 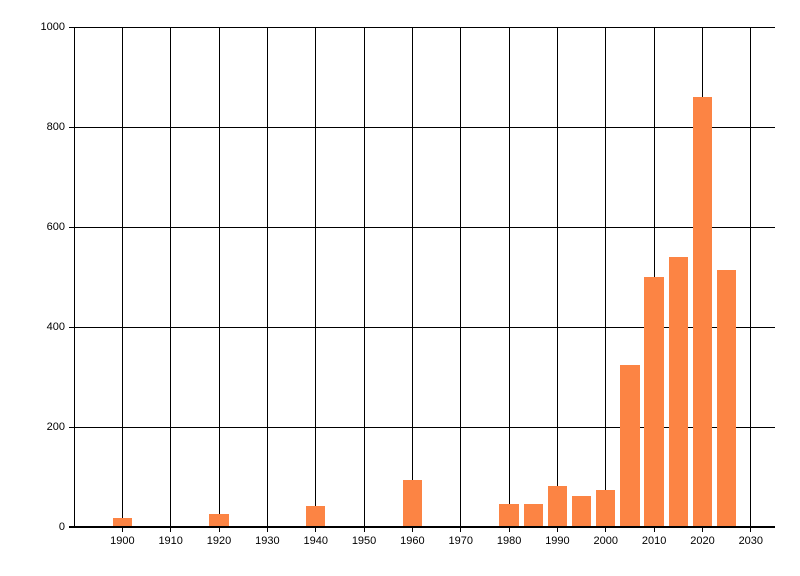 I want to click on x-tick-label: 1970, so click(x=460, y=541).